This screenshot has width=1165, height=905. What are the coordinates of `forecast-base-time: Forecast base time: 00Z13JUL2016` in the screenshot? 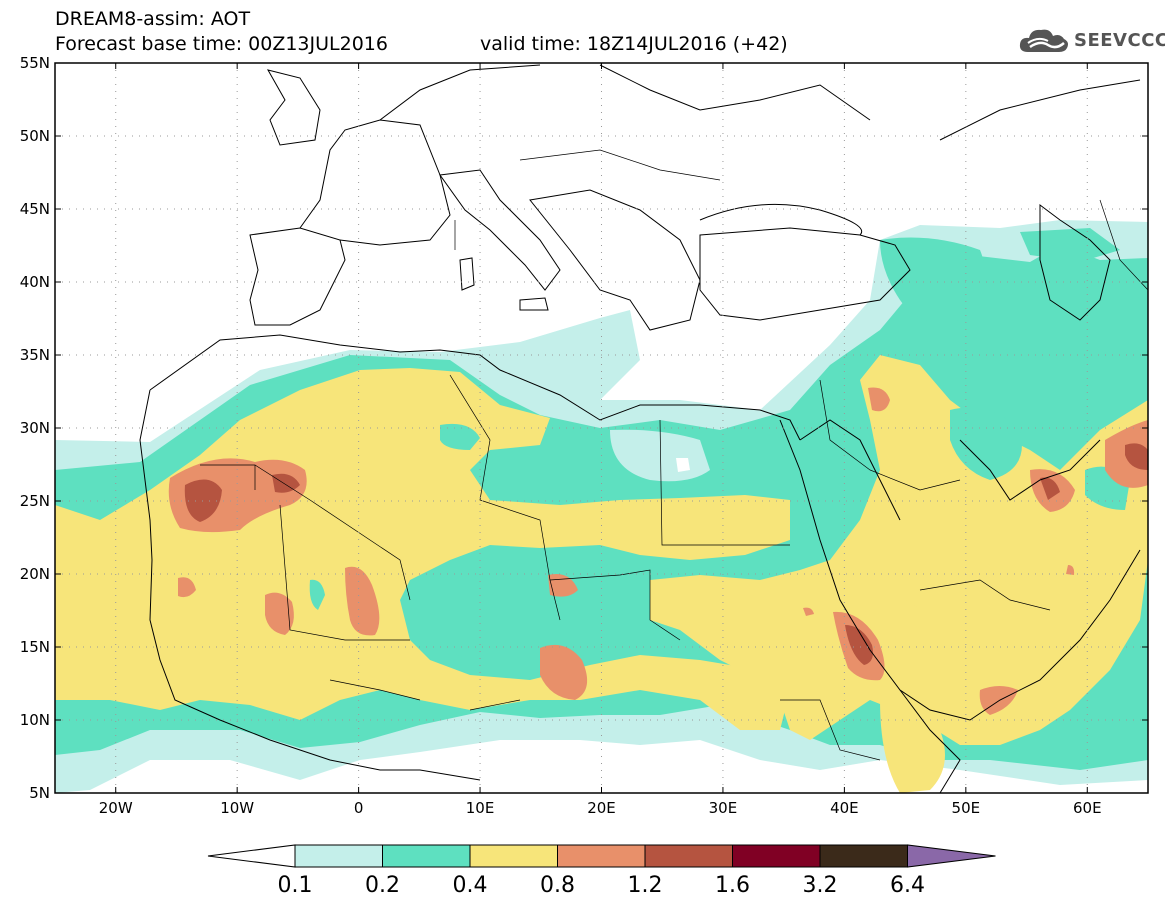 It's located at (221, 44).